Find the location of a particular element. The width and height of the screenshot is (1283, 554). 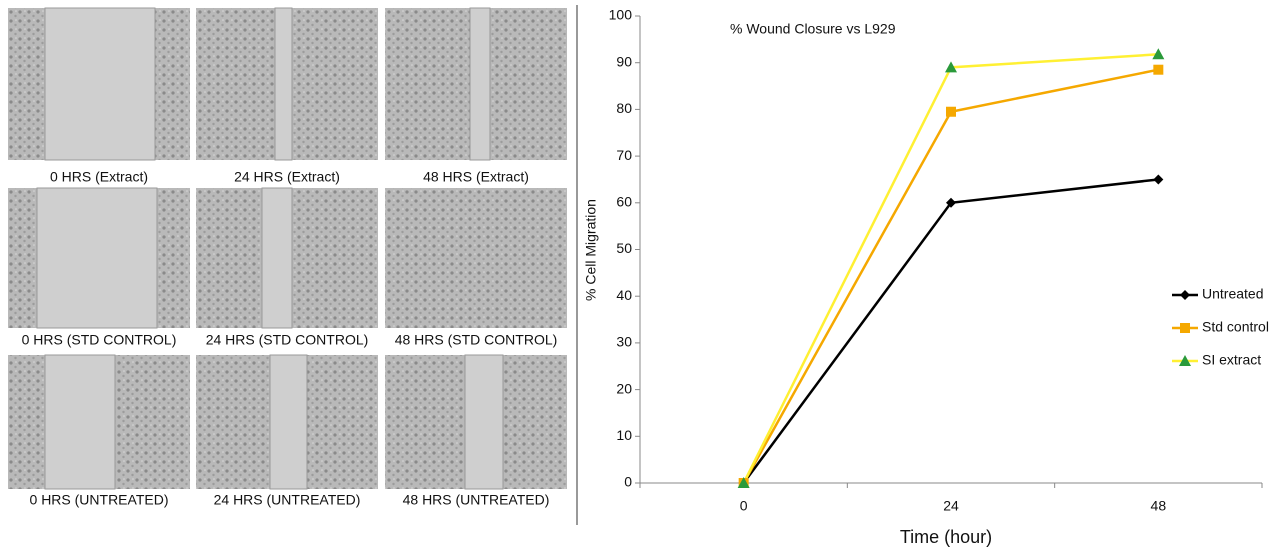

x-axis-label: Time (hour) is located at coordinates (946, 537).